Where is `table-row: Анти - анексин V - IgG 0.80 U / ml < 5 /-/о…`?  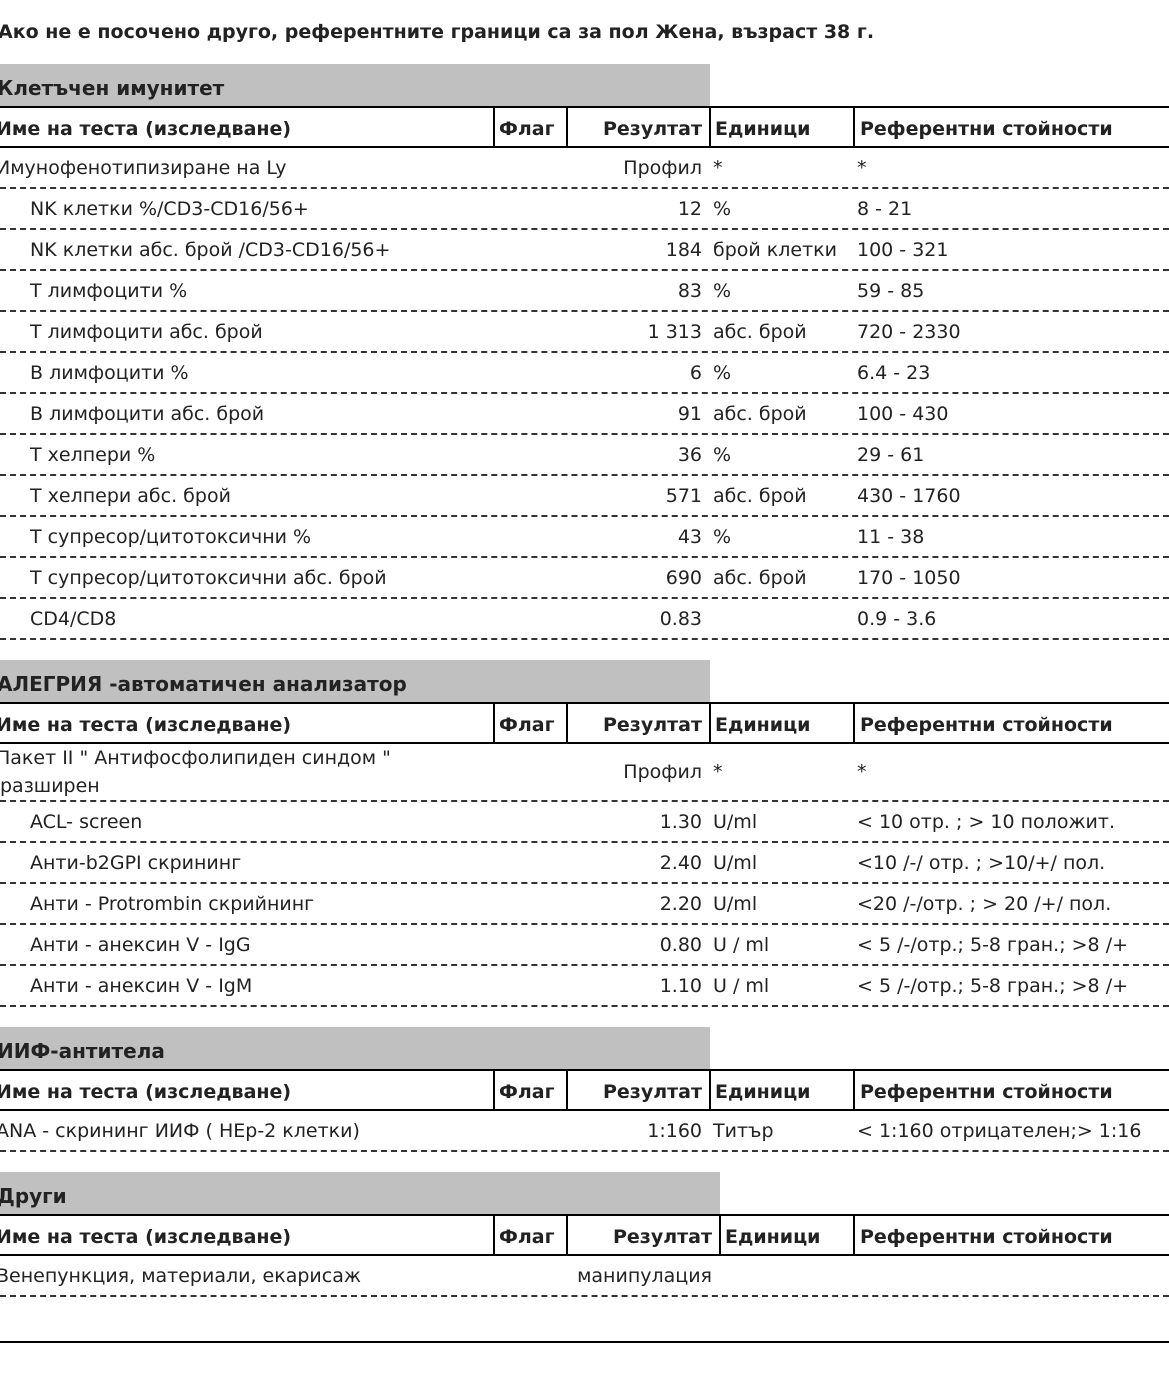
table-row: Анти - анексин V - IgG 0.80 U / ml < 5 /-/о… is located at coordinates (584, 945).